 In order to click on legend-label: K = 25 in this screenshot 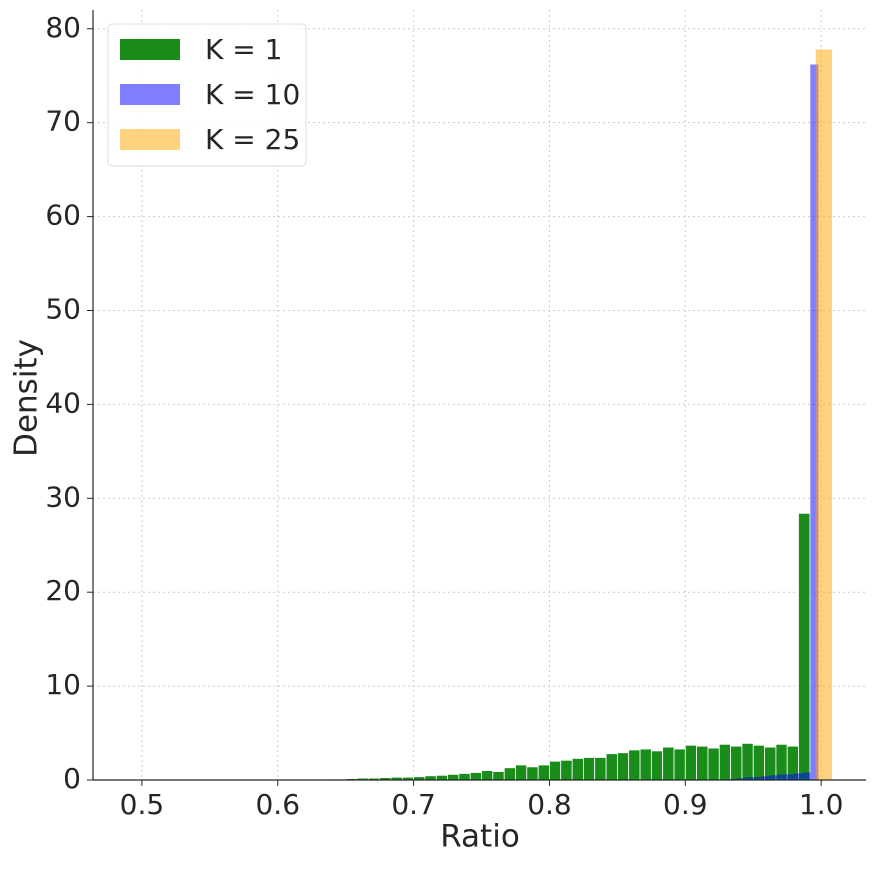, I will do `click(252, 139)`.